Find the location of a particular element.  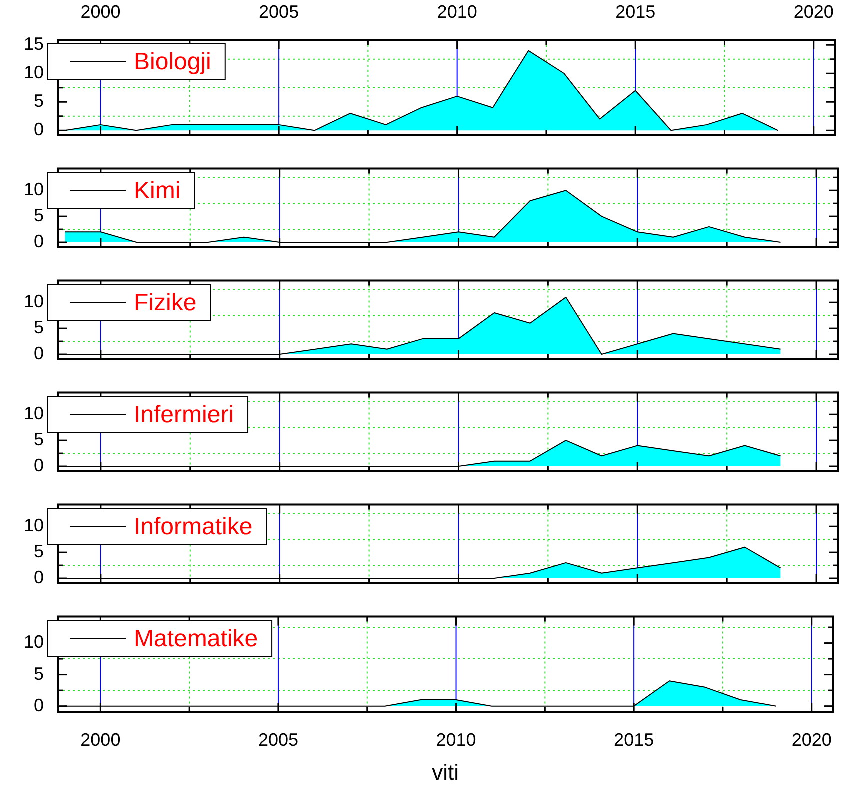

legend-label: Biologji is located at coordinates (173, 62).